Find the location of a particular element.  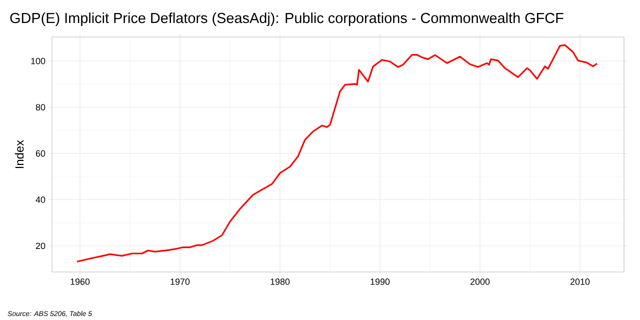

x-tick-label: 1980 is located at coordinates (280, 281).